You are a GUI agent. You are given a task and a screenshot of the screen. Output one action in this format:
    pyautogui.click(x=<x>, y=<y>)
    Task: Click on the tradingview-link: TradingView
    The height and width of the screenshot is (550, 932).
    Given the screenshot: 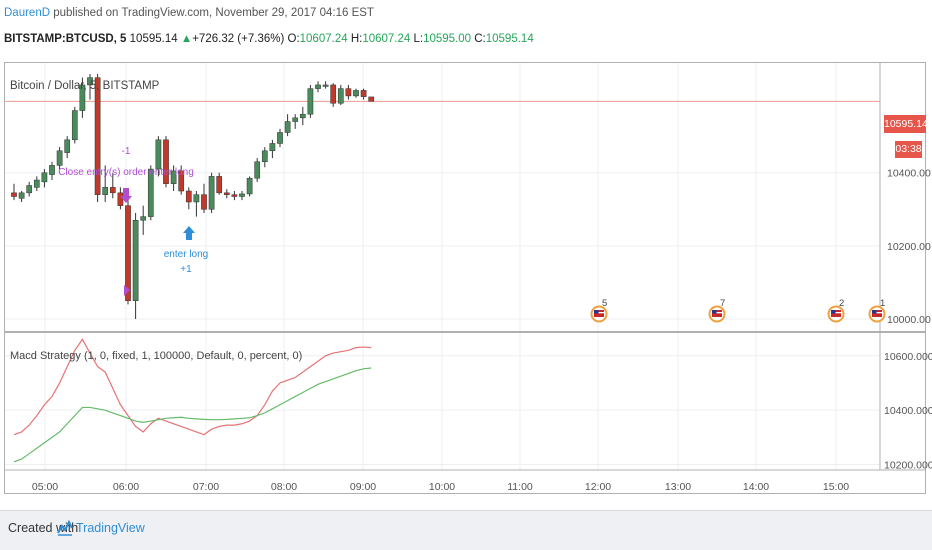 What is the action you would take?
    pyautogui.click(x=110, y=528)
    